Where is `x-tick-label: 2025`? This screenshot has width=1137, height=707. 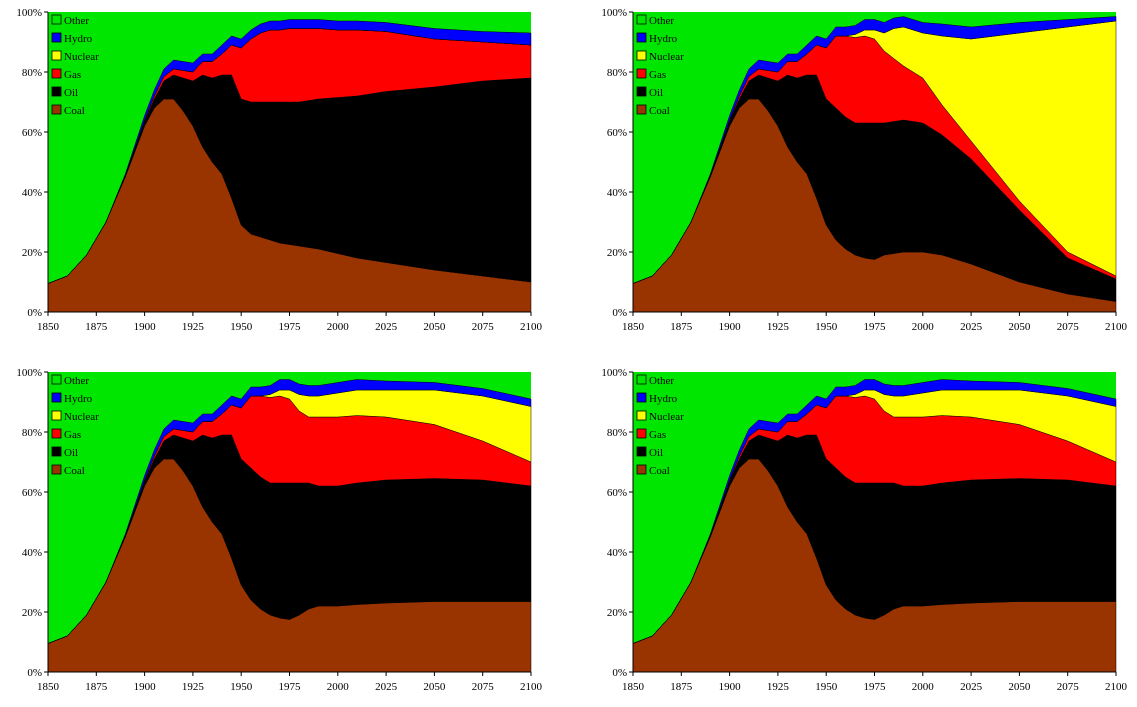 x-tick-label: 2025 is located at coordinates (971, 327).